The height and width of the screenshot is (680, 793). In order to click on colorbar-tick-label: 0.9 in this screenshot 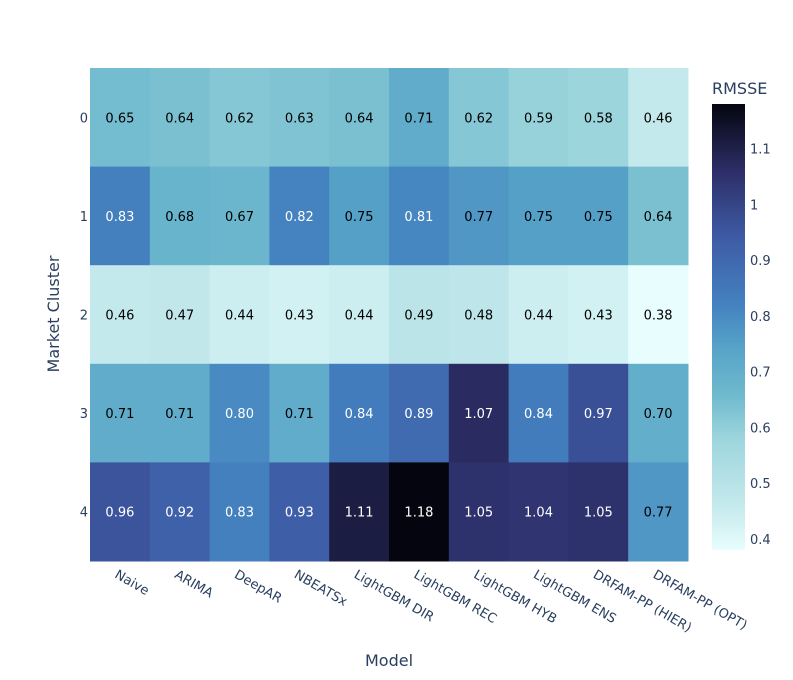, I will do `click(760, 261)`.